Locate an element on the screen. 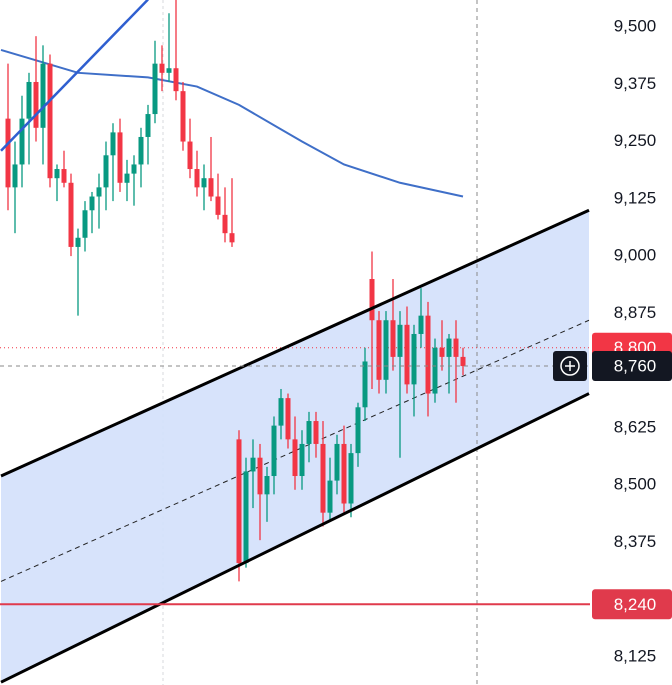 The height and width of the screenshot is (685, 672). crosshair-plus-icon is located at coordinates (570, 366).